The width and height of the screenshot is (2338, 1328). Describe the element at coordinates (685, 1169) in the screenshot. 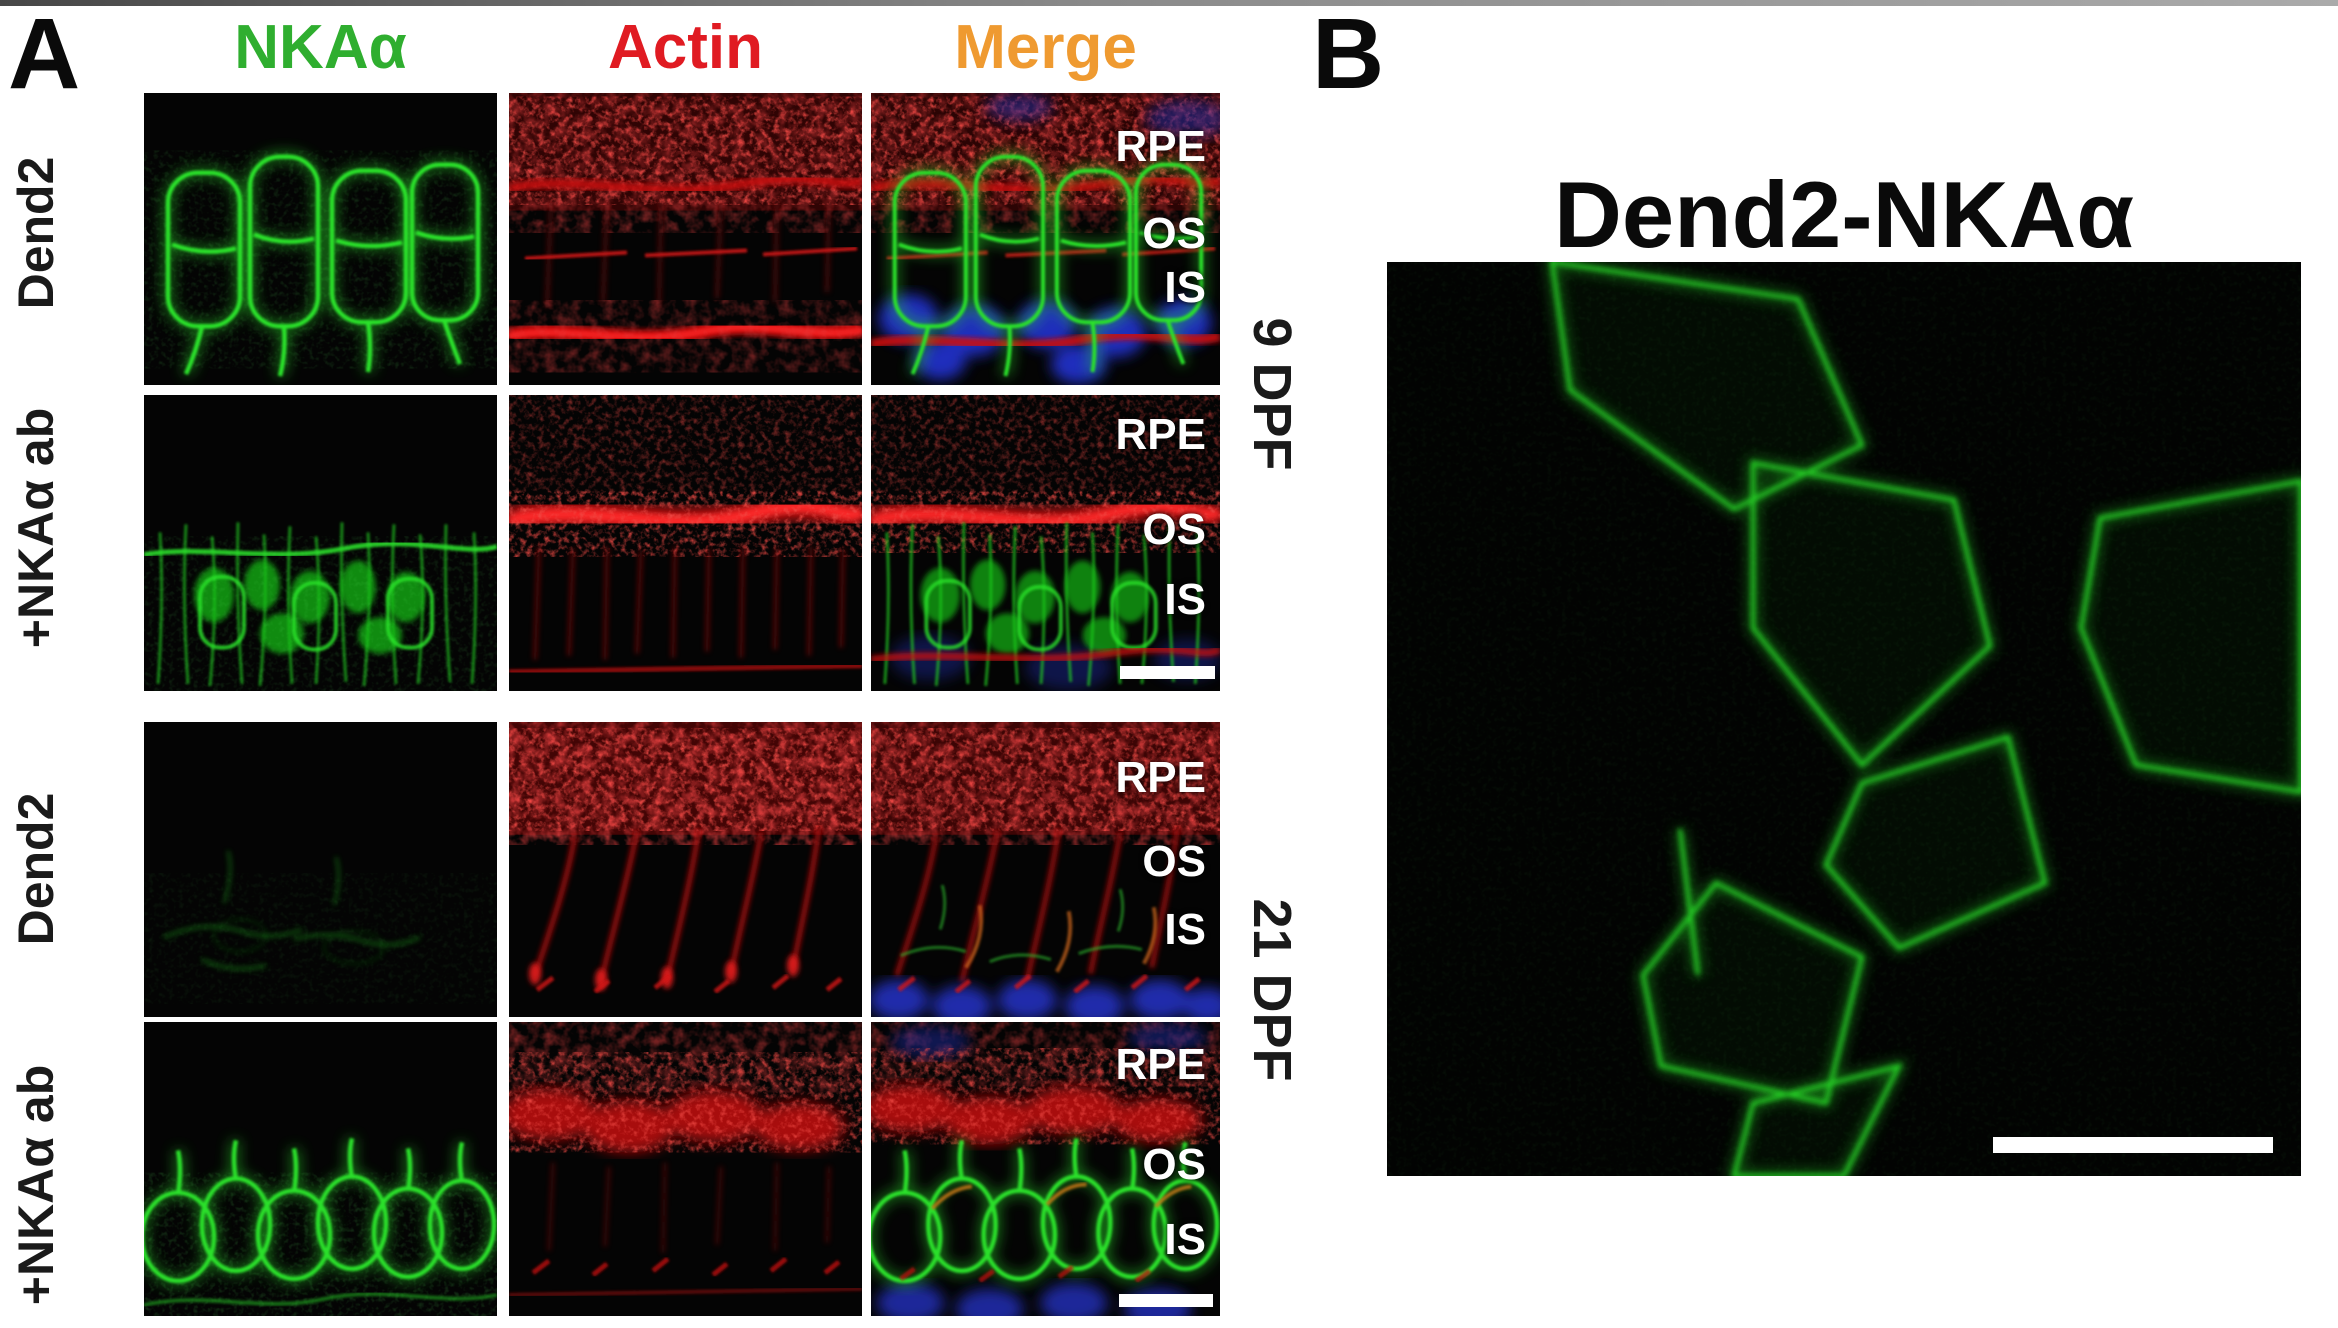

I see `micrograph-actin-nkaa-ab-21dpf` at that location.